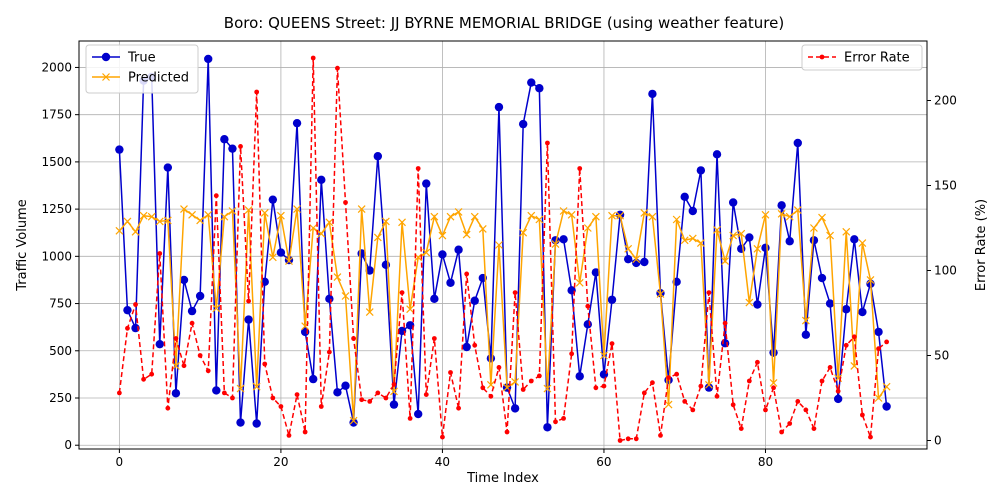 Image resolution: width=1000 pixels, height=504 pixels. I want to click on y-tick-label: 250, so click(60, 398).